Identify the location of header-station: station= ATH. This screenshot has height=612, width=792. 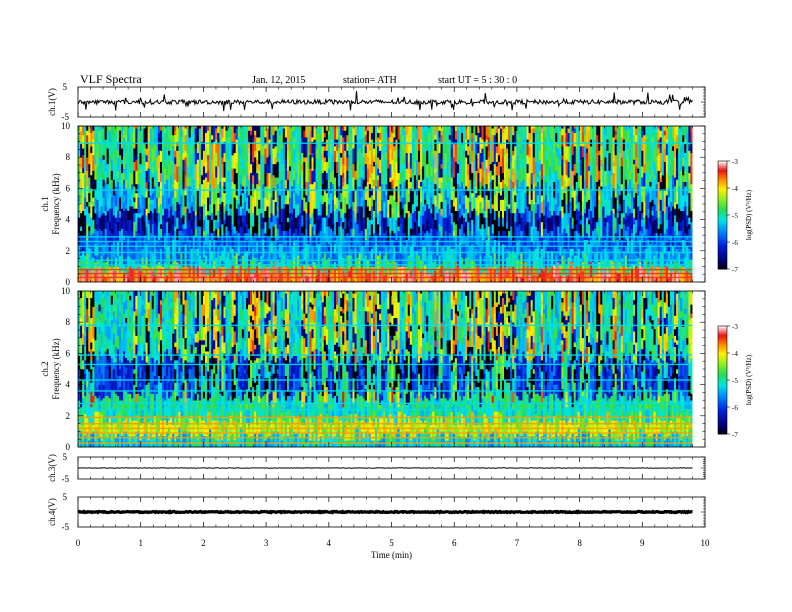
(370, 80).